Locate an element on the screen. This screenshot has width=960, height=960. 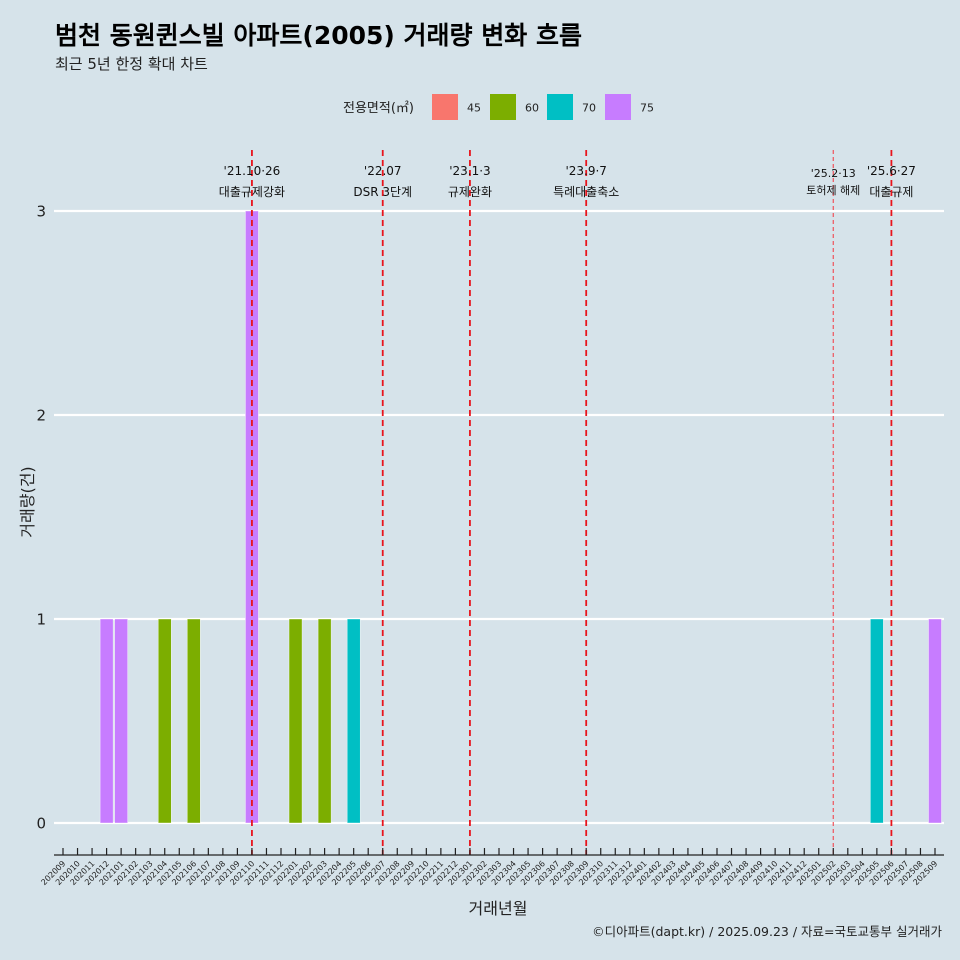
event-label-202506: 대출규제 is located at coordinates (891, 192).